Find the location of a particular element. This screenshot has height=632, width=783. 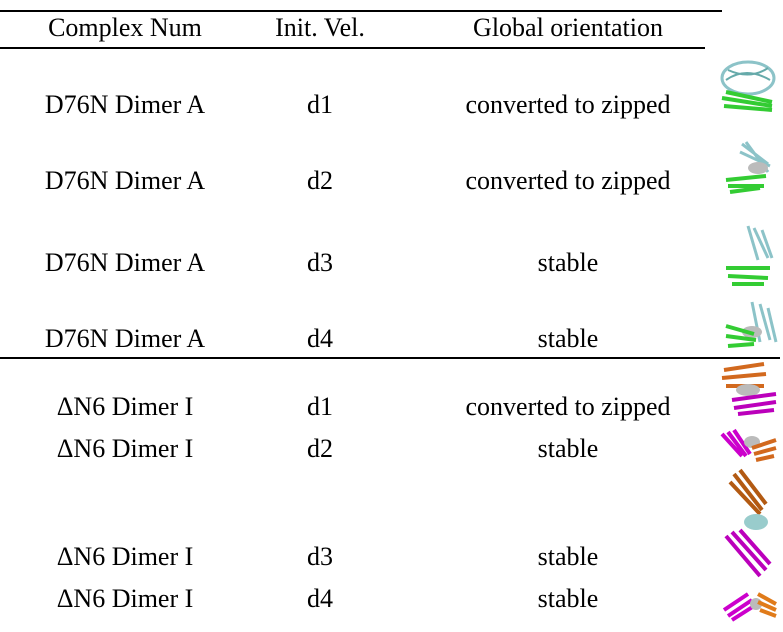

header-cell: Init. Vel. is located at coordinates (320, 27).